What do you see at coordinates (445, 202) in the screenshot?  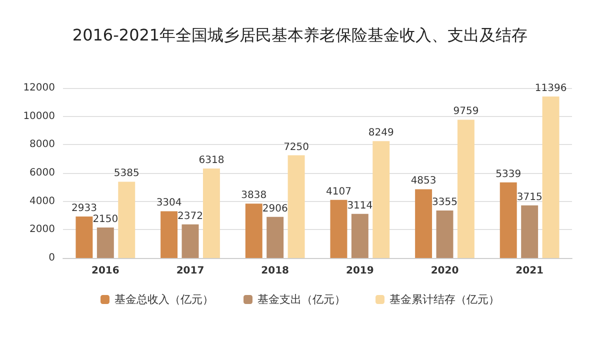 I see `data-label: 3355` at bounding box center [445, 202].